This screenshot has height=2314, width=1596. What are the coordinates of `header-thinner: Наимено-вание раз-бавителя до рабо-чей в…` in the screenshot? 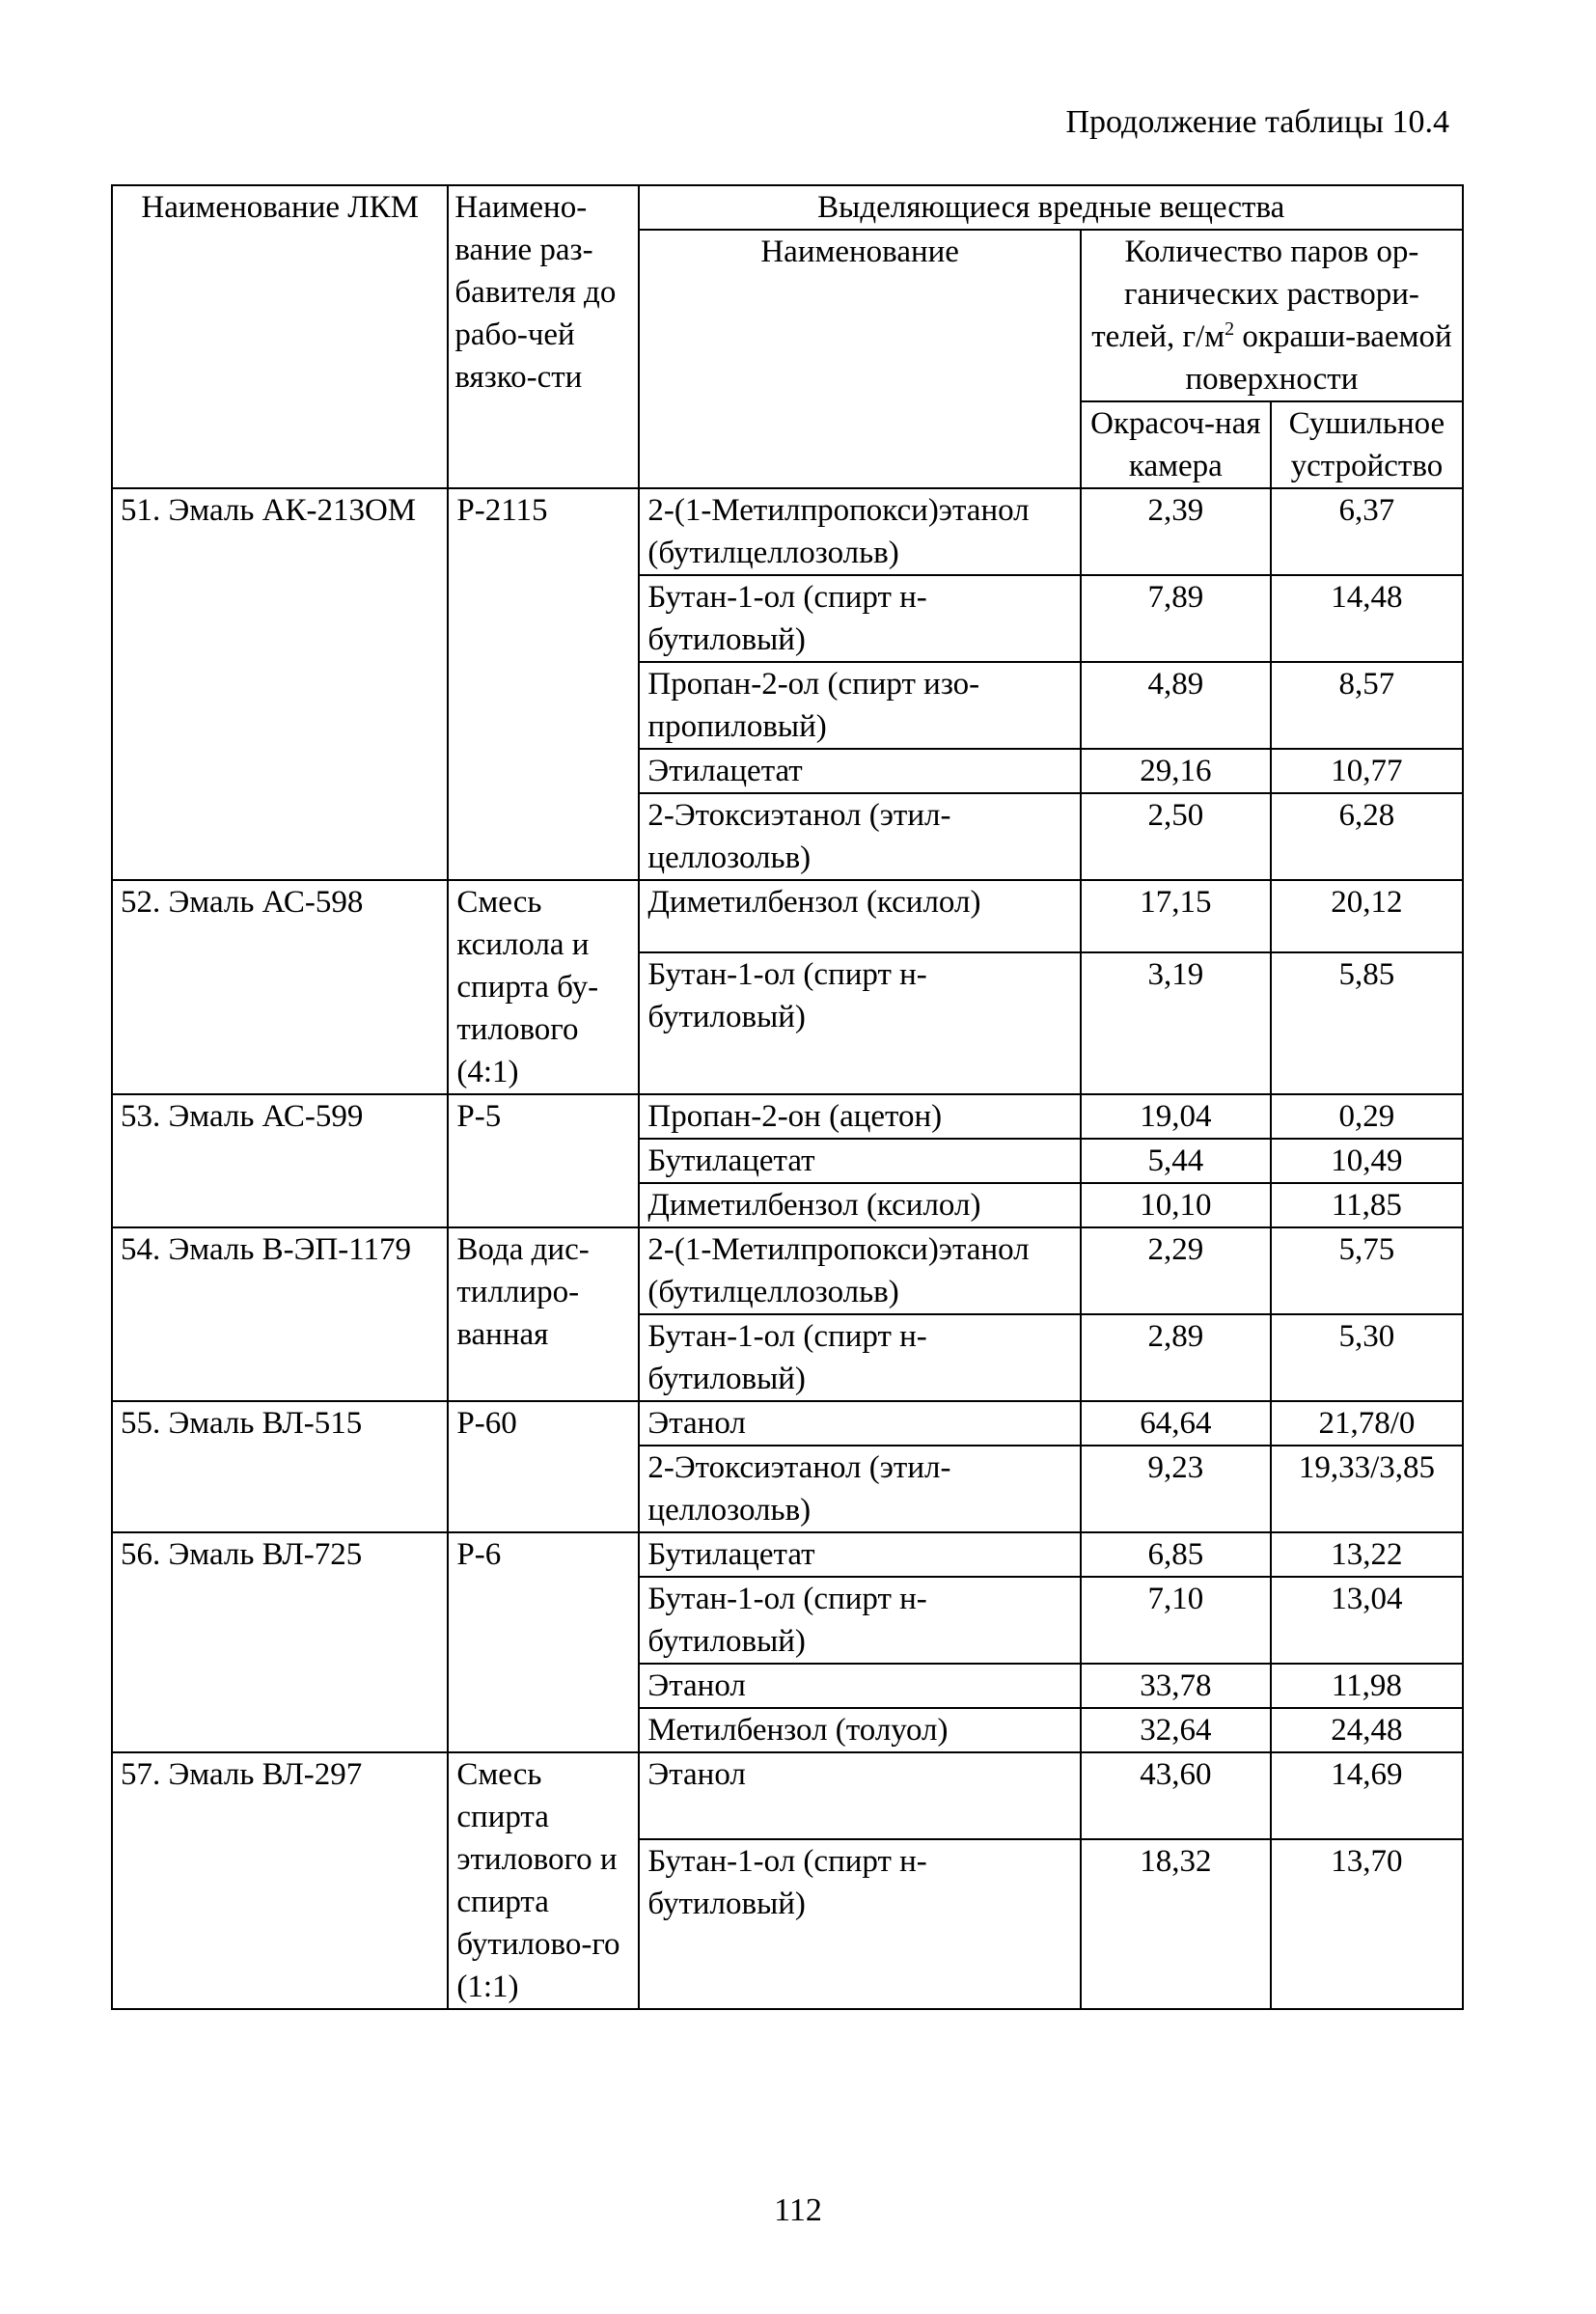 It's located at (544, 336).